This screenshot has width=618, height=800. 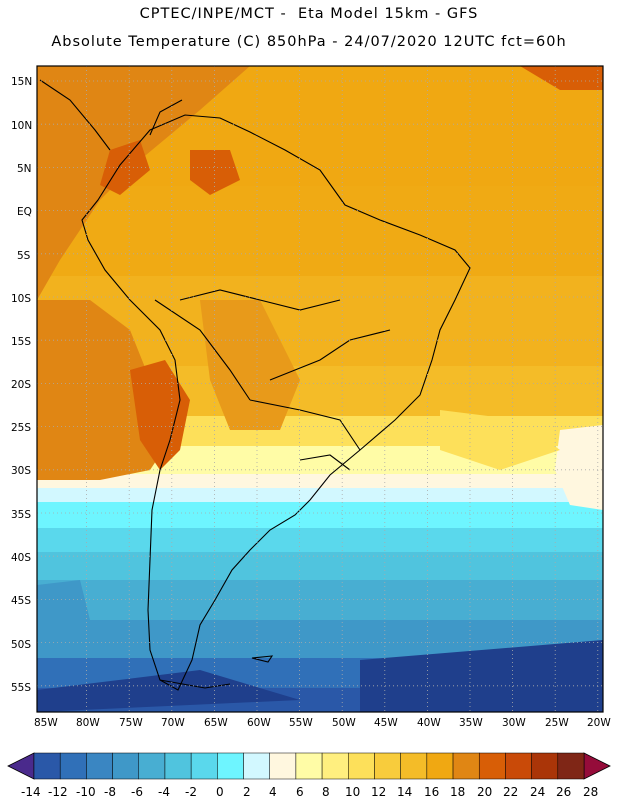 I want to click on legend-label: -12, so click(x=58, y=792).